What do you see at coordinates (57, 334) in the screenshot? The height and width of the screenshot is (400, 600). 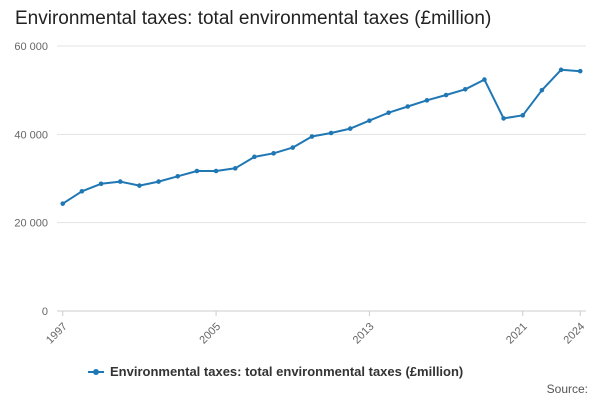 I see `x-tick-label: 1997` at bounding box center [57, 334].